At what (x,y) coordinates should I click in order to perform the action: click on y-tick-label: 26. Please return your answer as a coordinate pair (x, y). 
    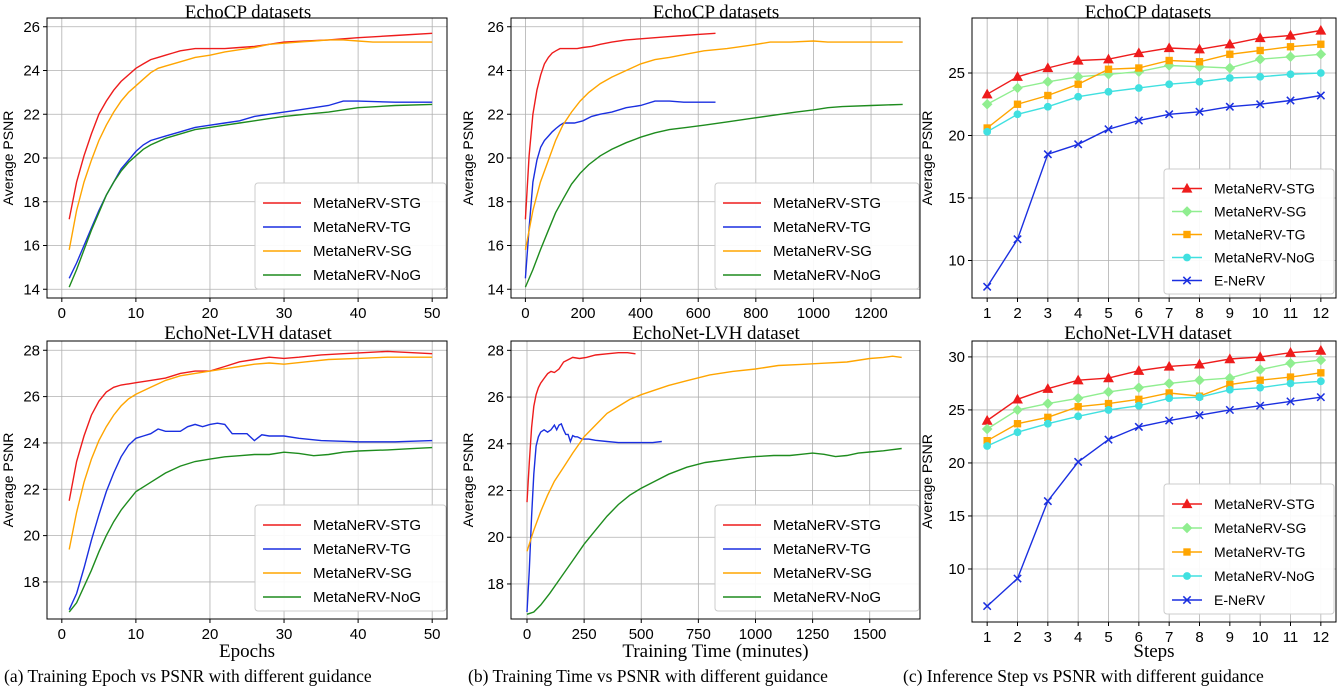
    Looking at the image, I should click on (31, 397).